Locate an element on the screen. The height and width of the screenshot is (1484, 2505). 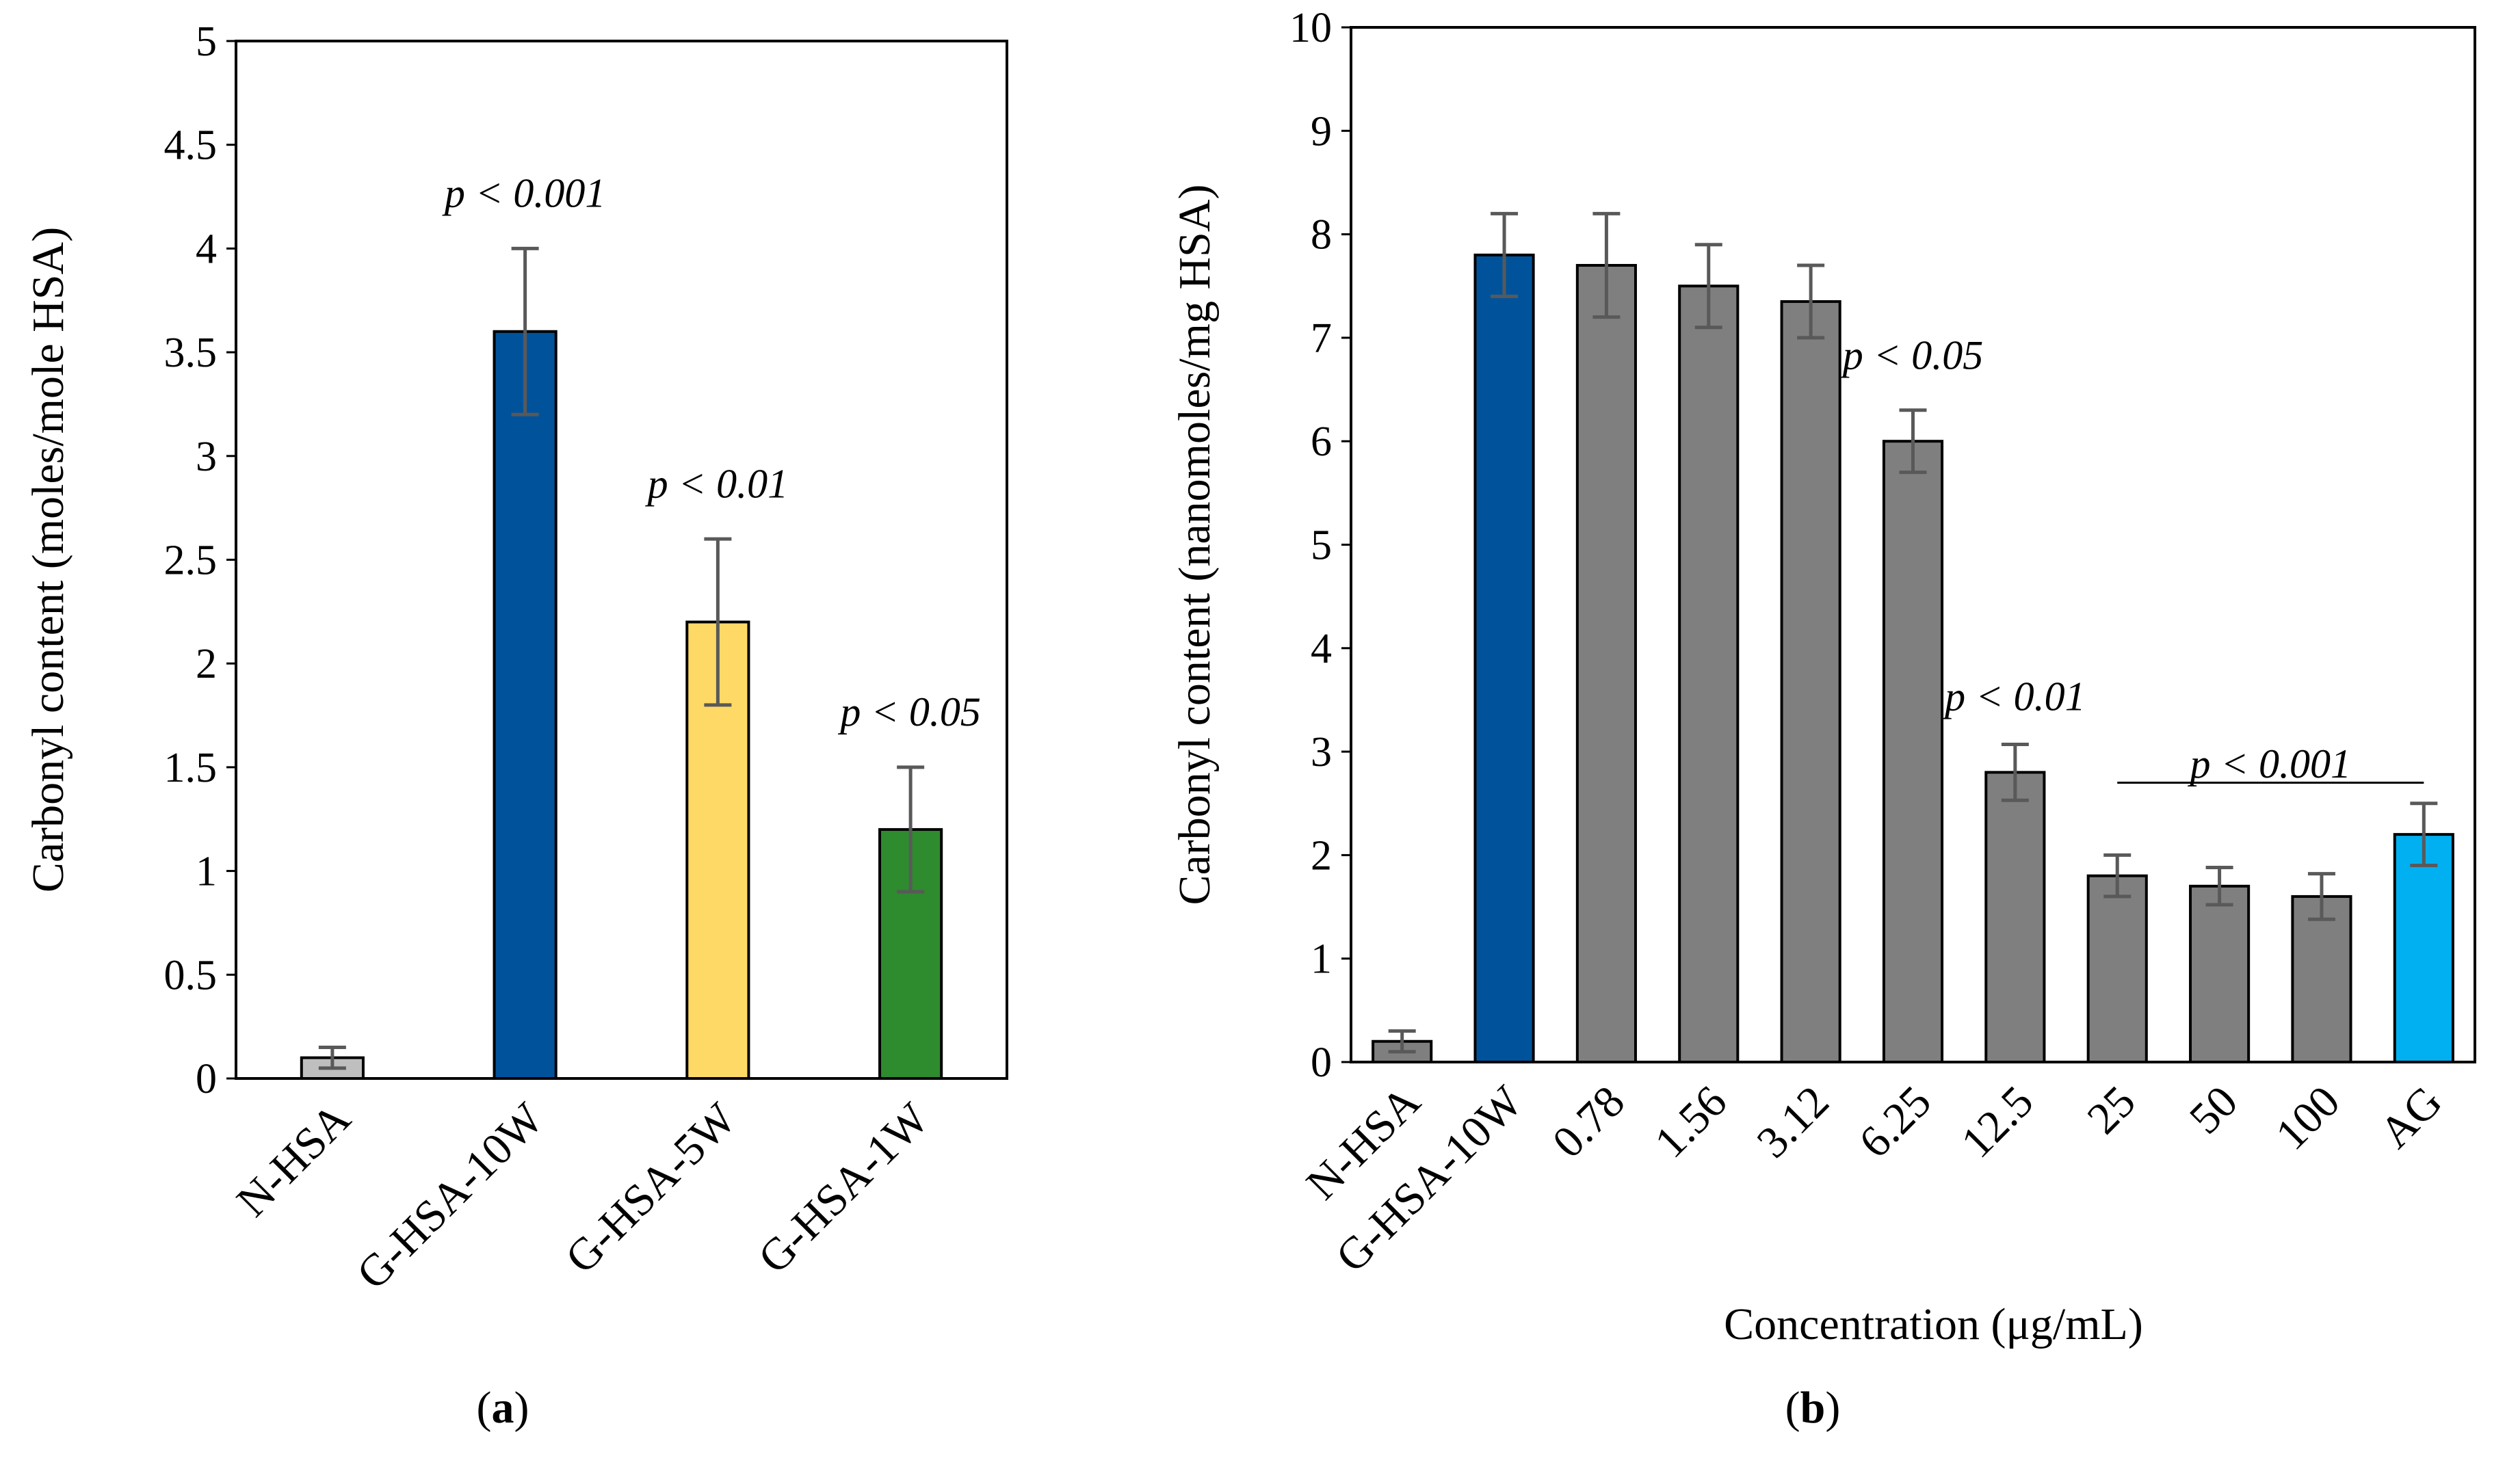
category-label: G-HSA-1W is located at coordinates (844, 1188).